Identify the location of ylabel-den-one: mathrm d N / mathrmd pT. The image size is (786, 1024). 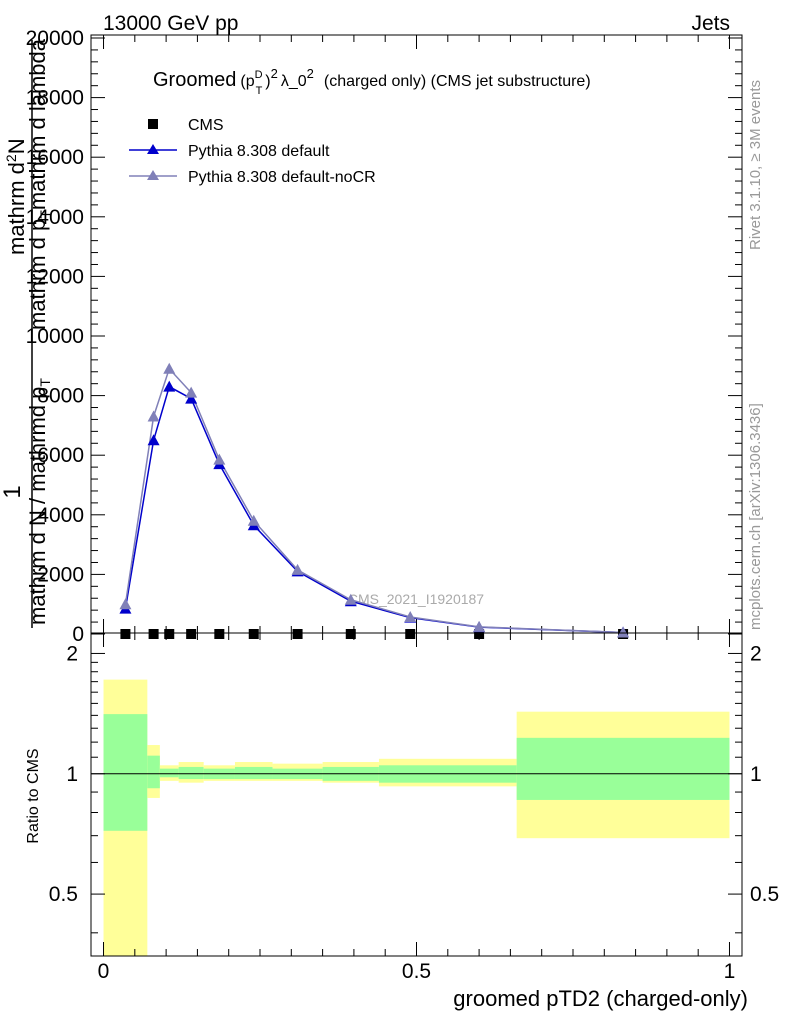
(39, 501).